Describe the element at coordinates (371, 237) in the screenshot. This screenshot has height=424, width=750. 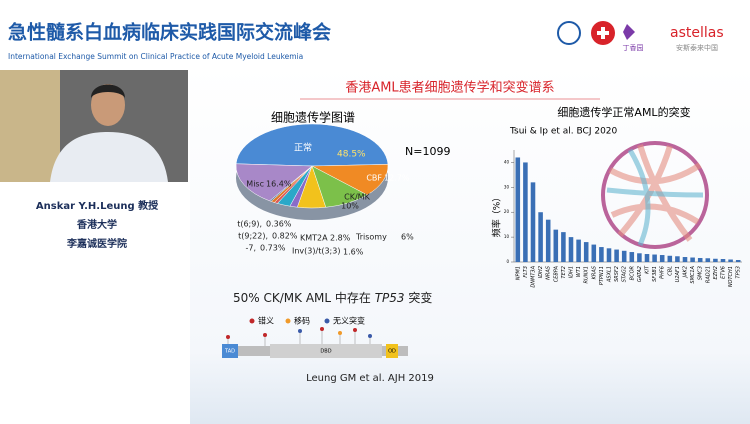
I see `pie-label: Trisomy` at that location.